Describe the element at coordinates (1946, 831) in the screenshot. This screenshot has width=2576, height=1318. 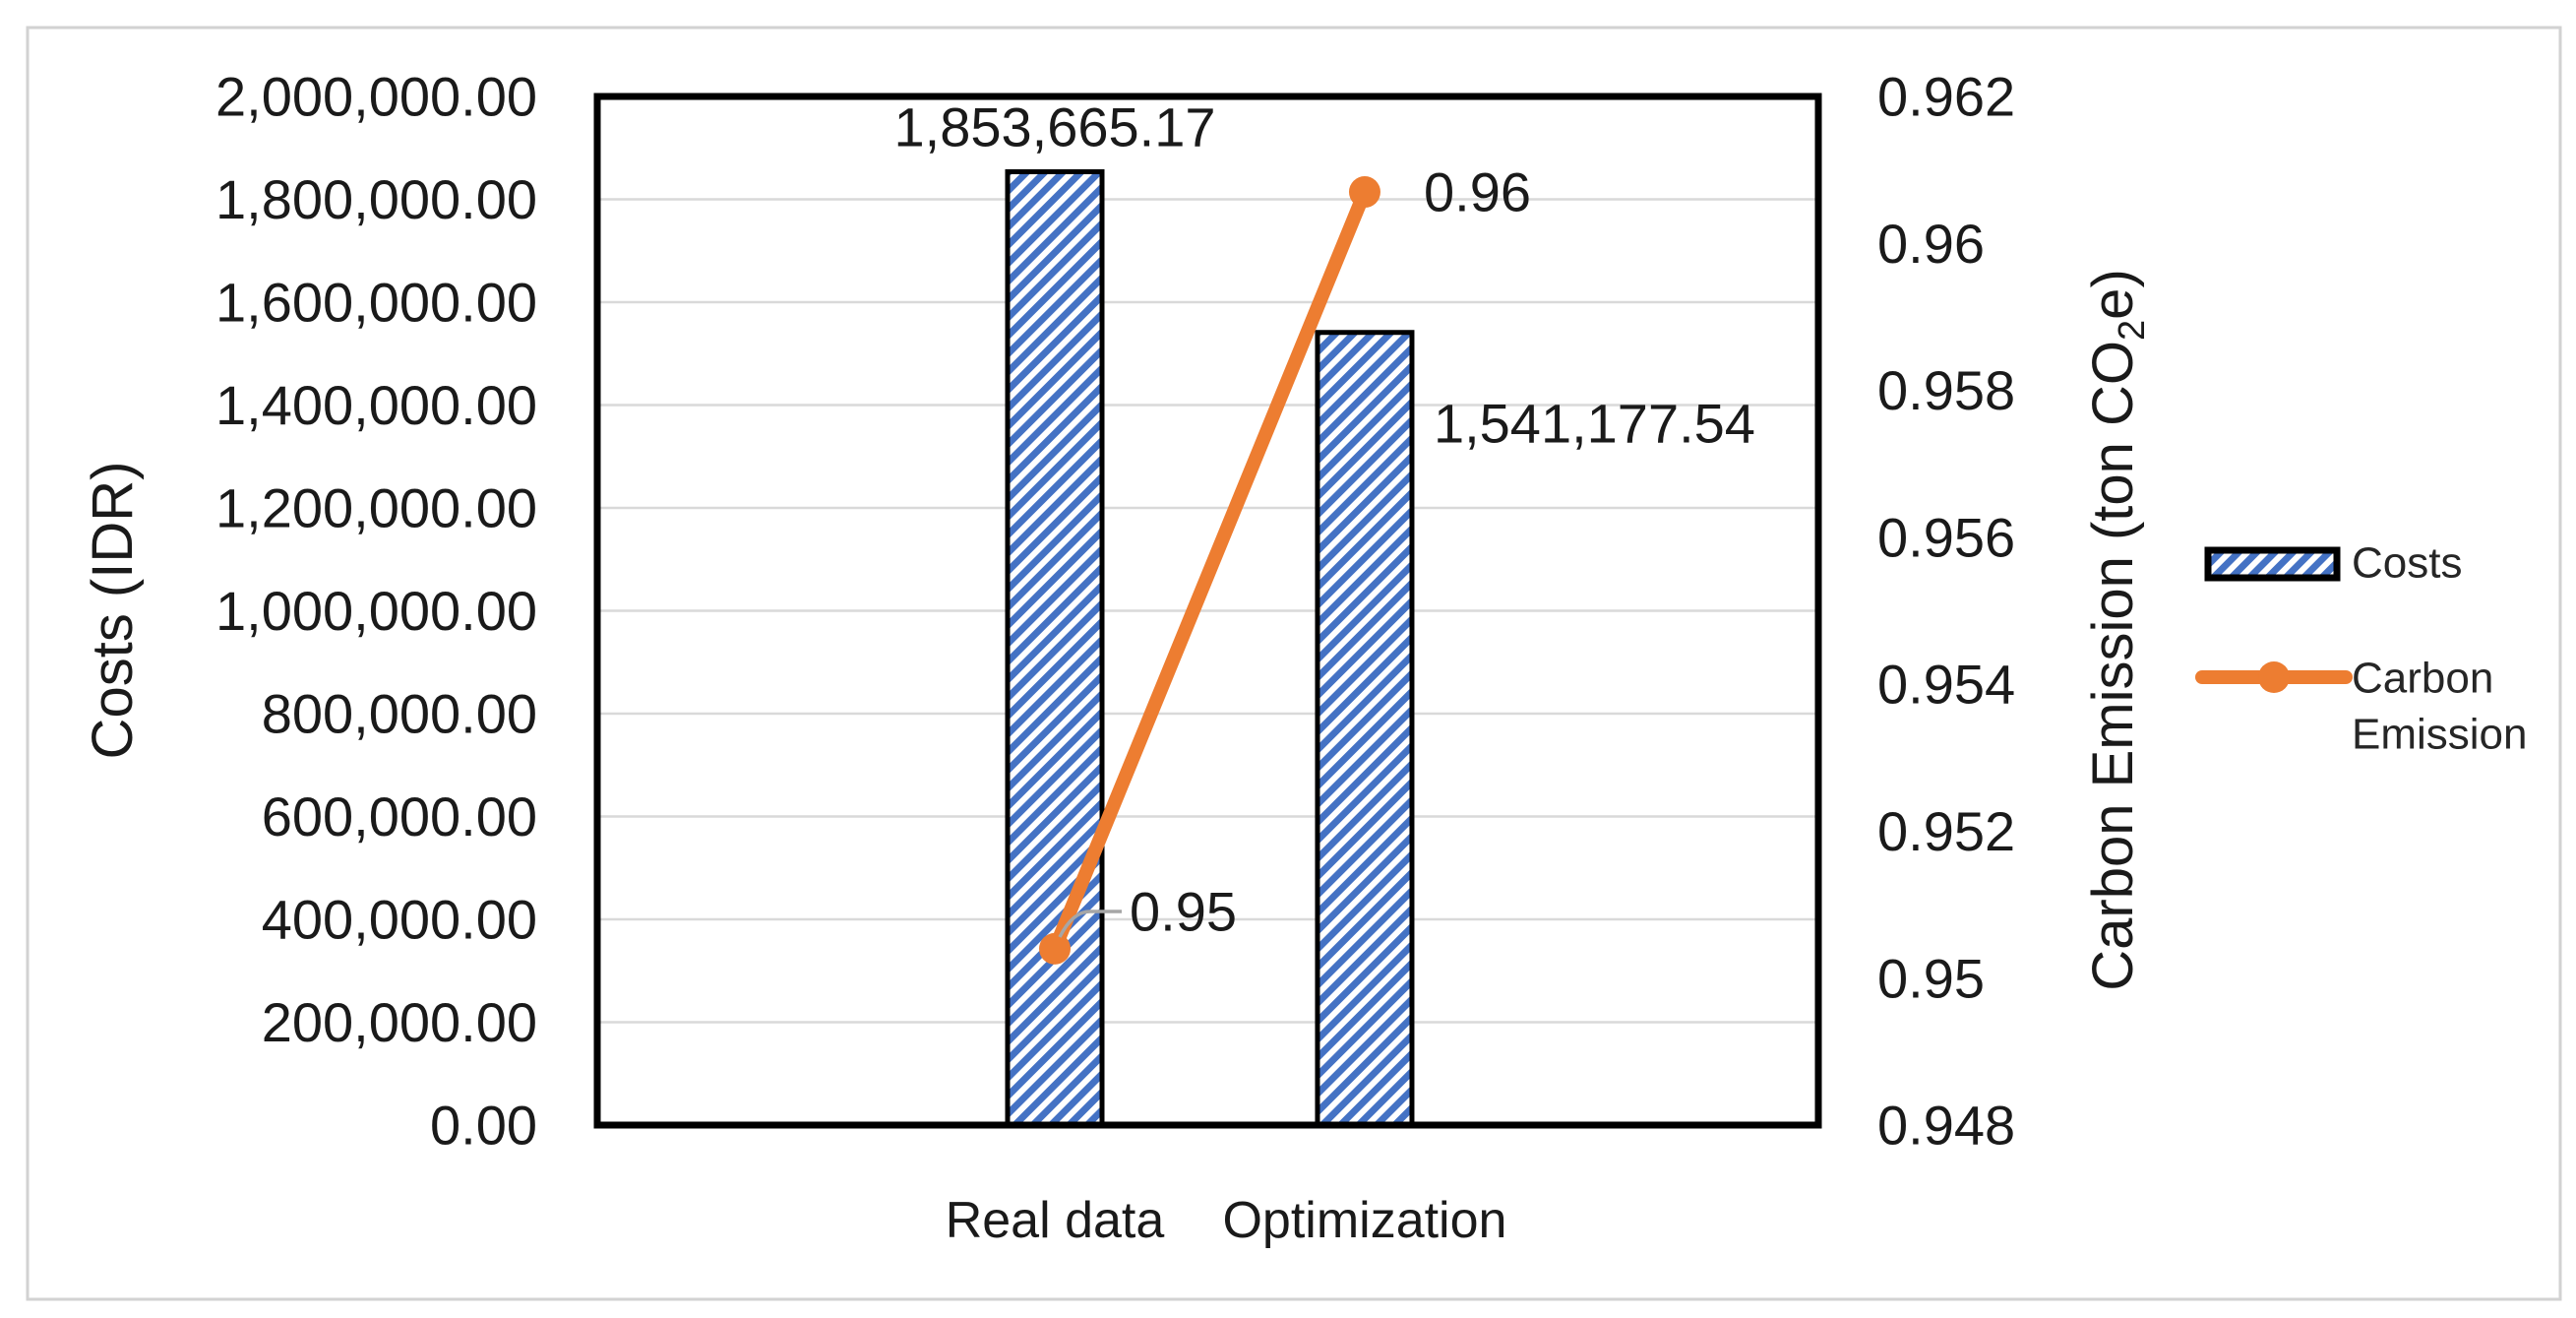
I see `right-axis-tick-label: 0.952` at that location.